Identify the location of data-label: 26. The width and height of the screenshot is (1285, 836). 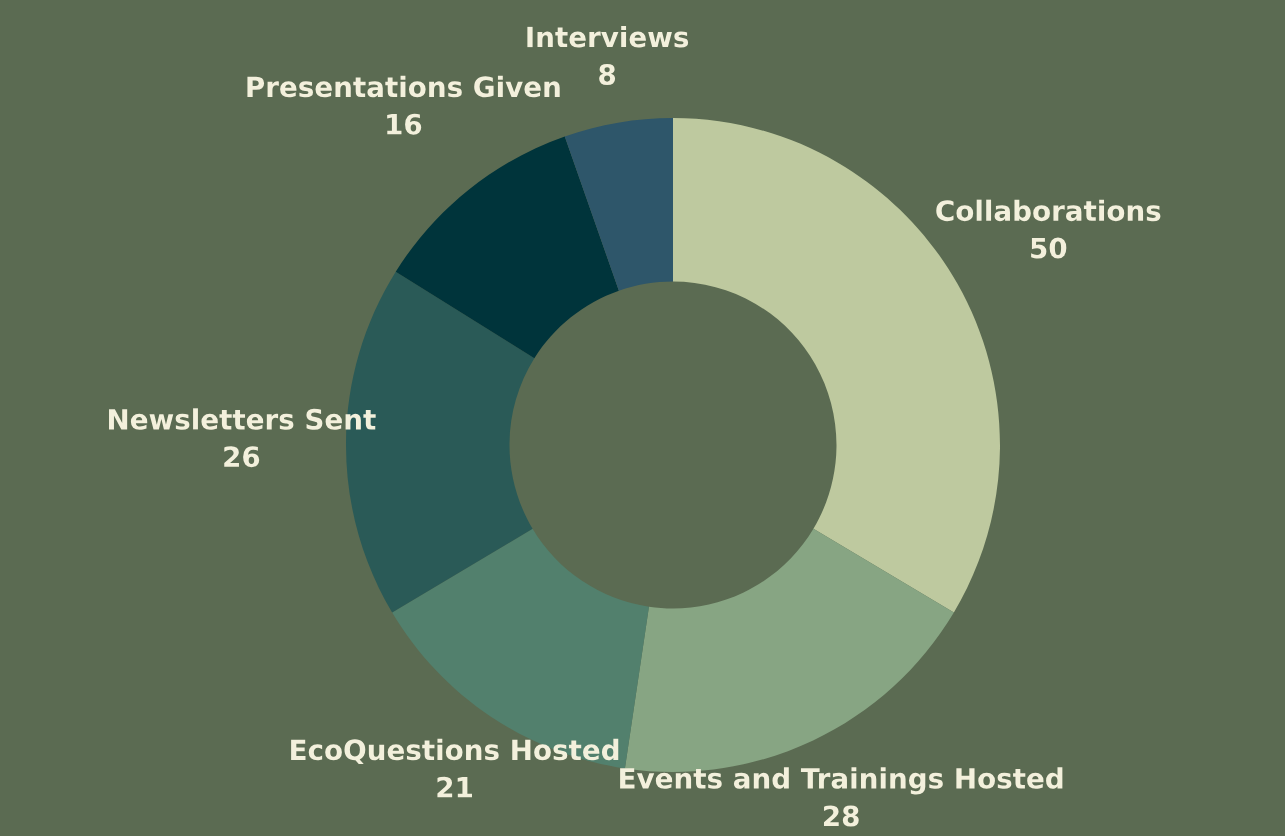
(242, 457).